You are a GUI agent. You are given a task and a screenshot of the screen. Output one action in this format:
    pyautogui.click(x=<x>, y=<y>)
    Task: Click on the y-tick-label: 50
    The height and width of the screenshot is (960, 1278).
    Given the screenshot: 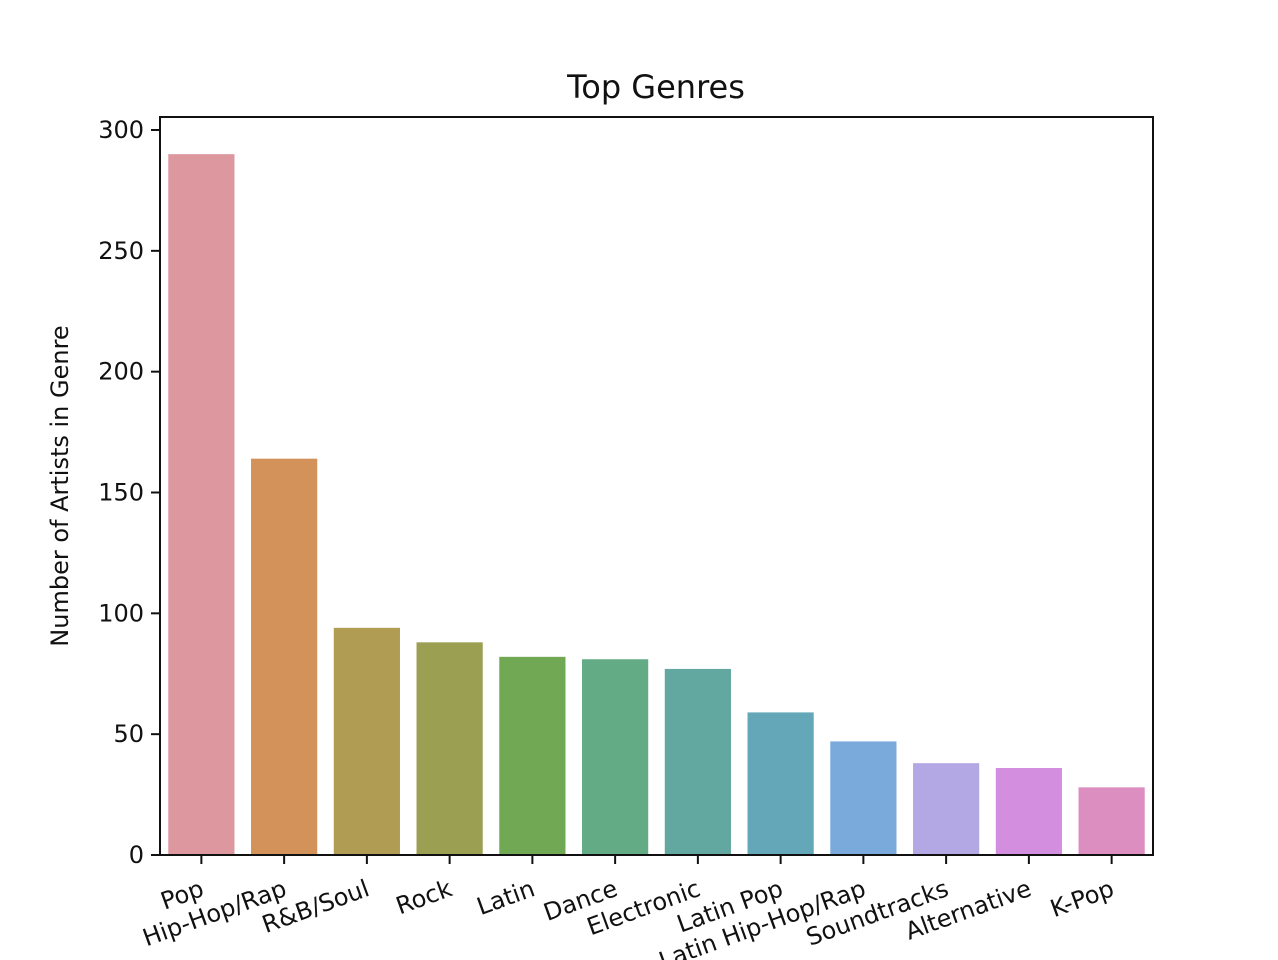 What is the action you would take?
    pyautogui.click(x=128, y=734)
    